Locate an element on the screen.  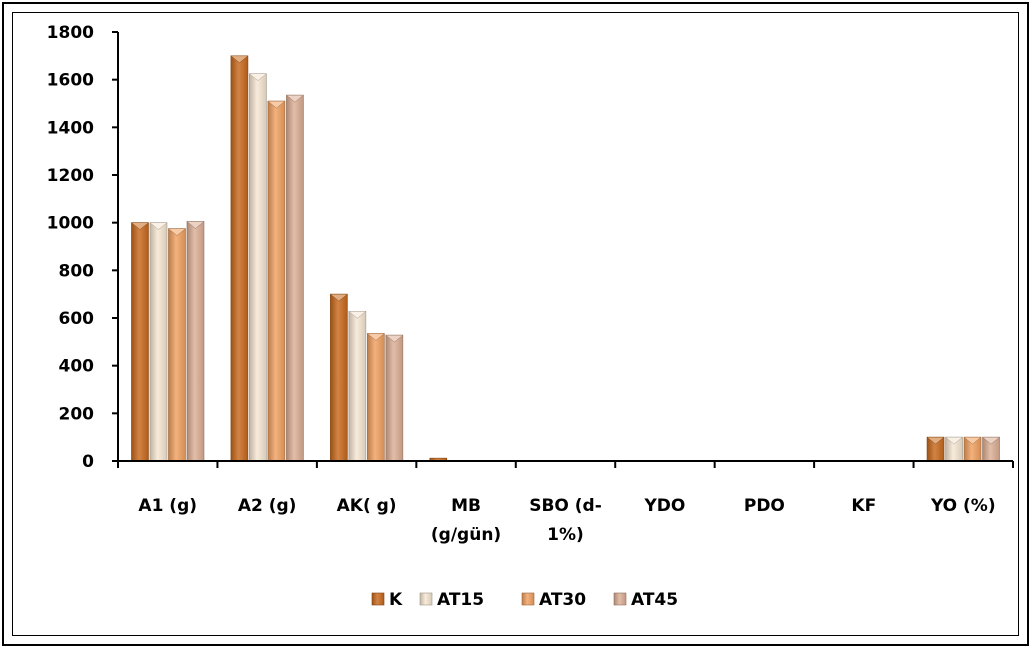
y-tick-label: 800 is located at coordinates (77, 271).